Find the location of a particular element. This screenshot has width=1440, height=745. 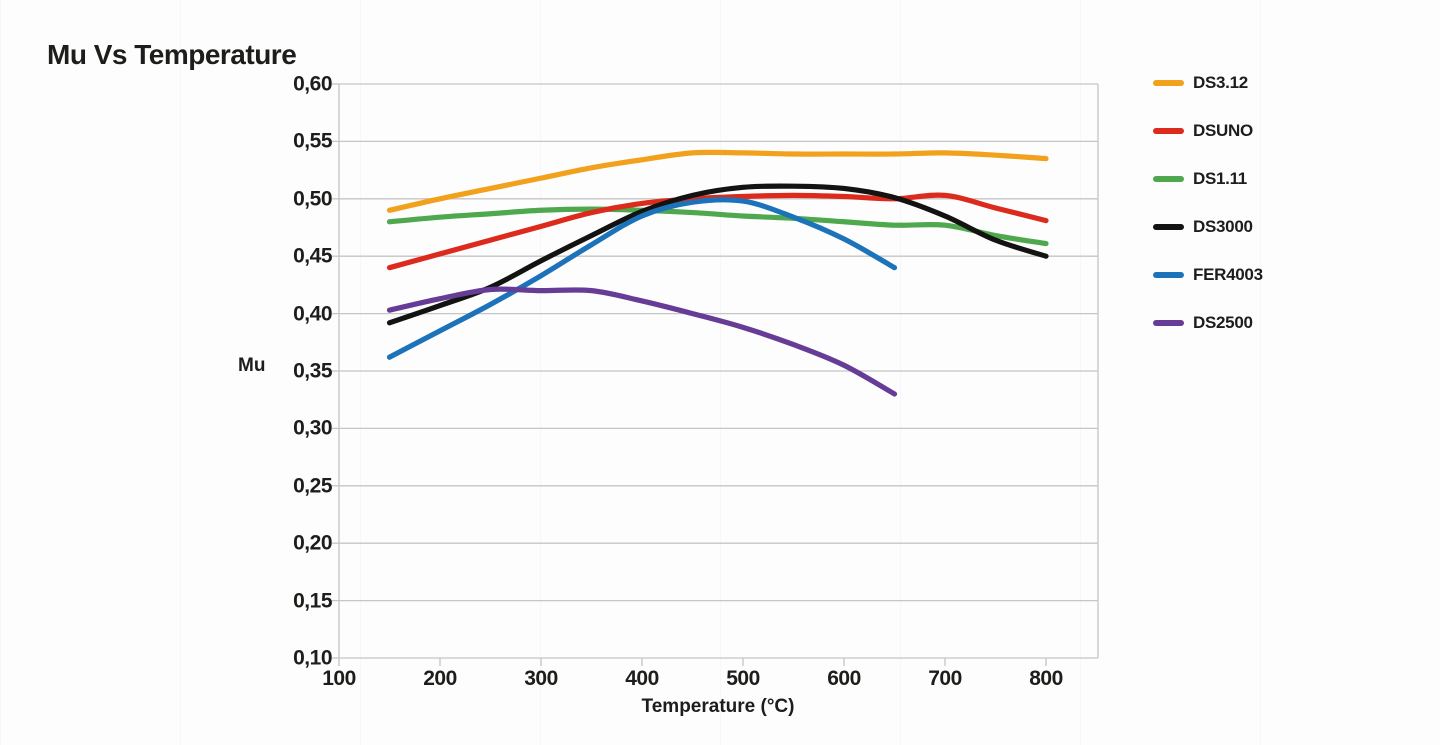

legend-label: DSUNO is located at coordinates (1223, 130).